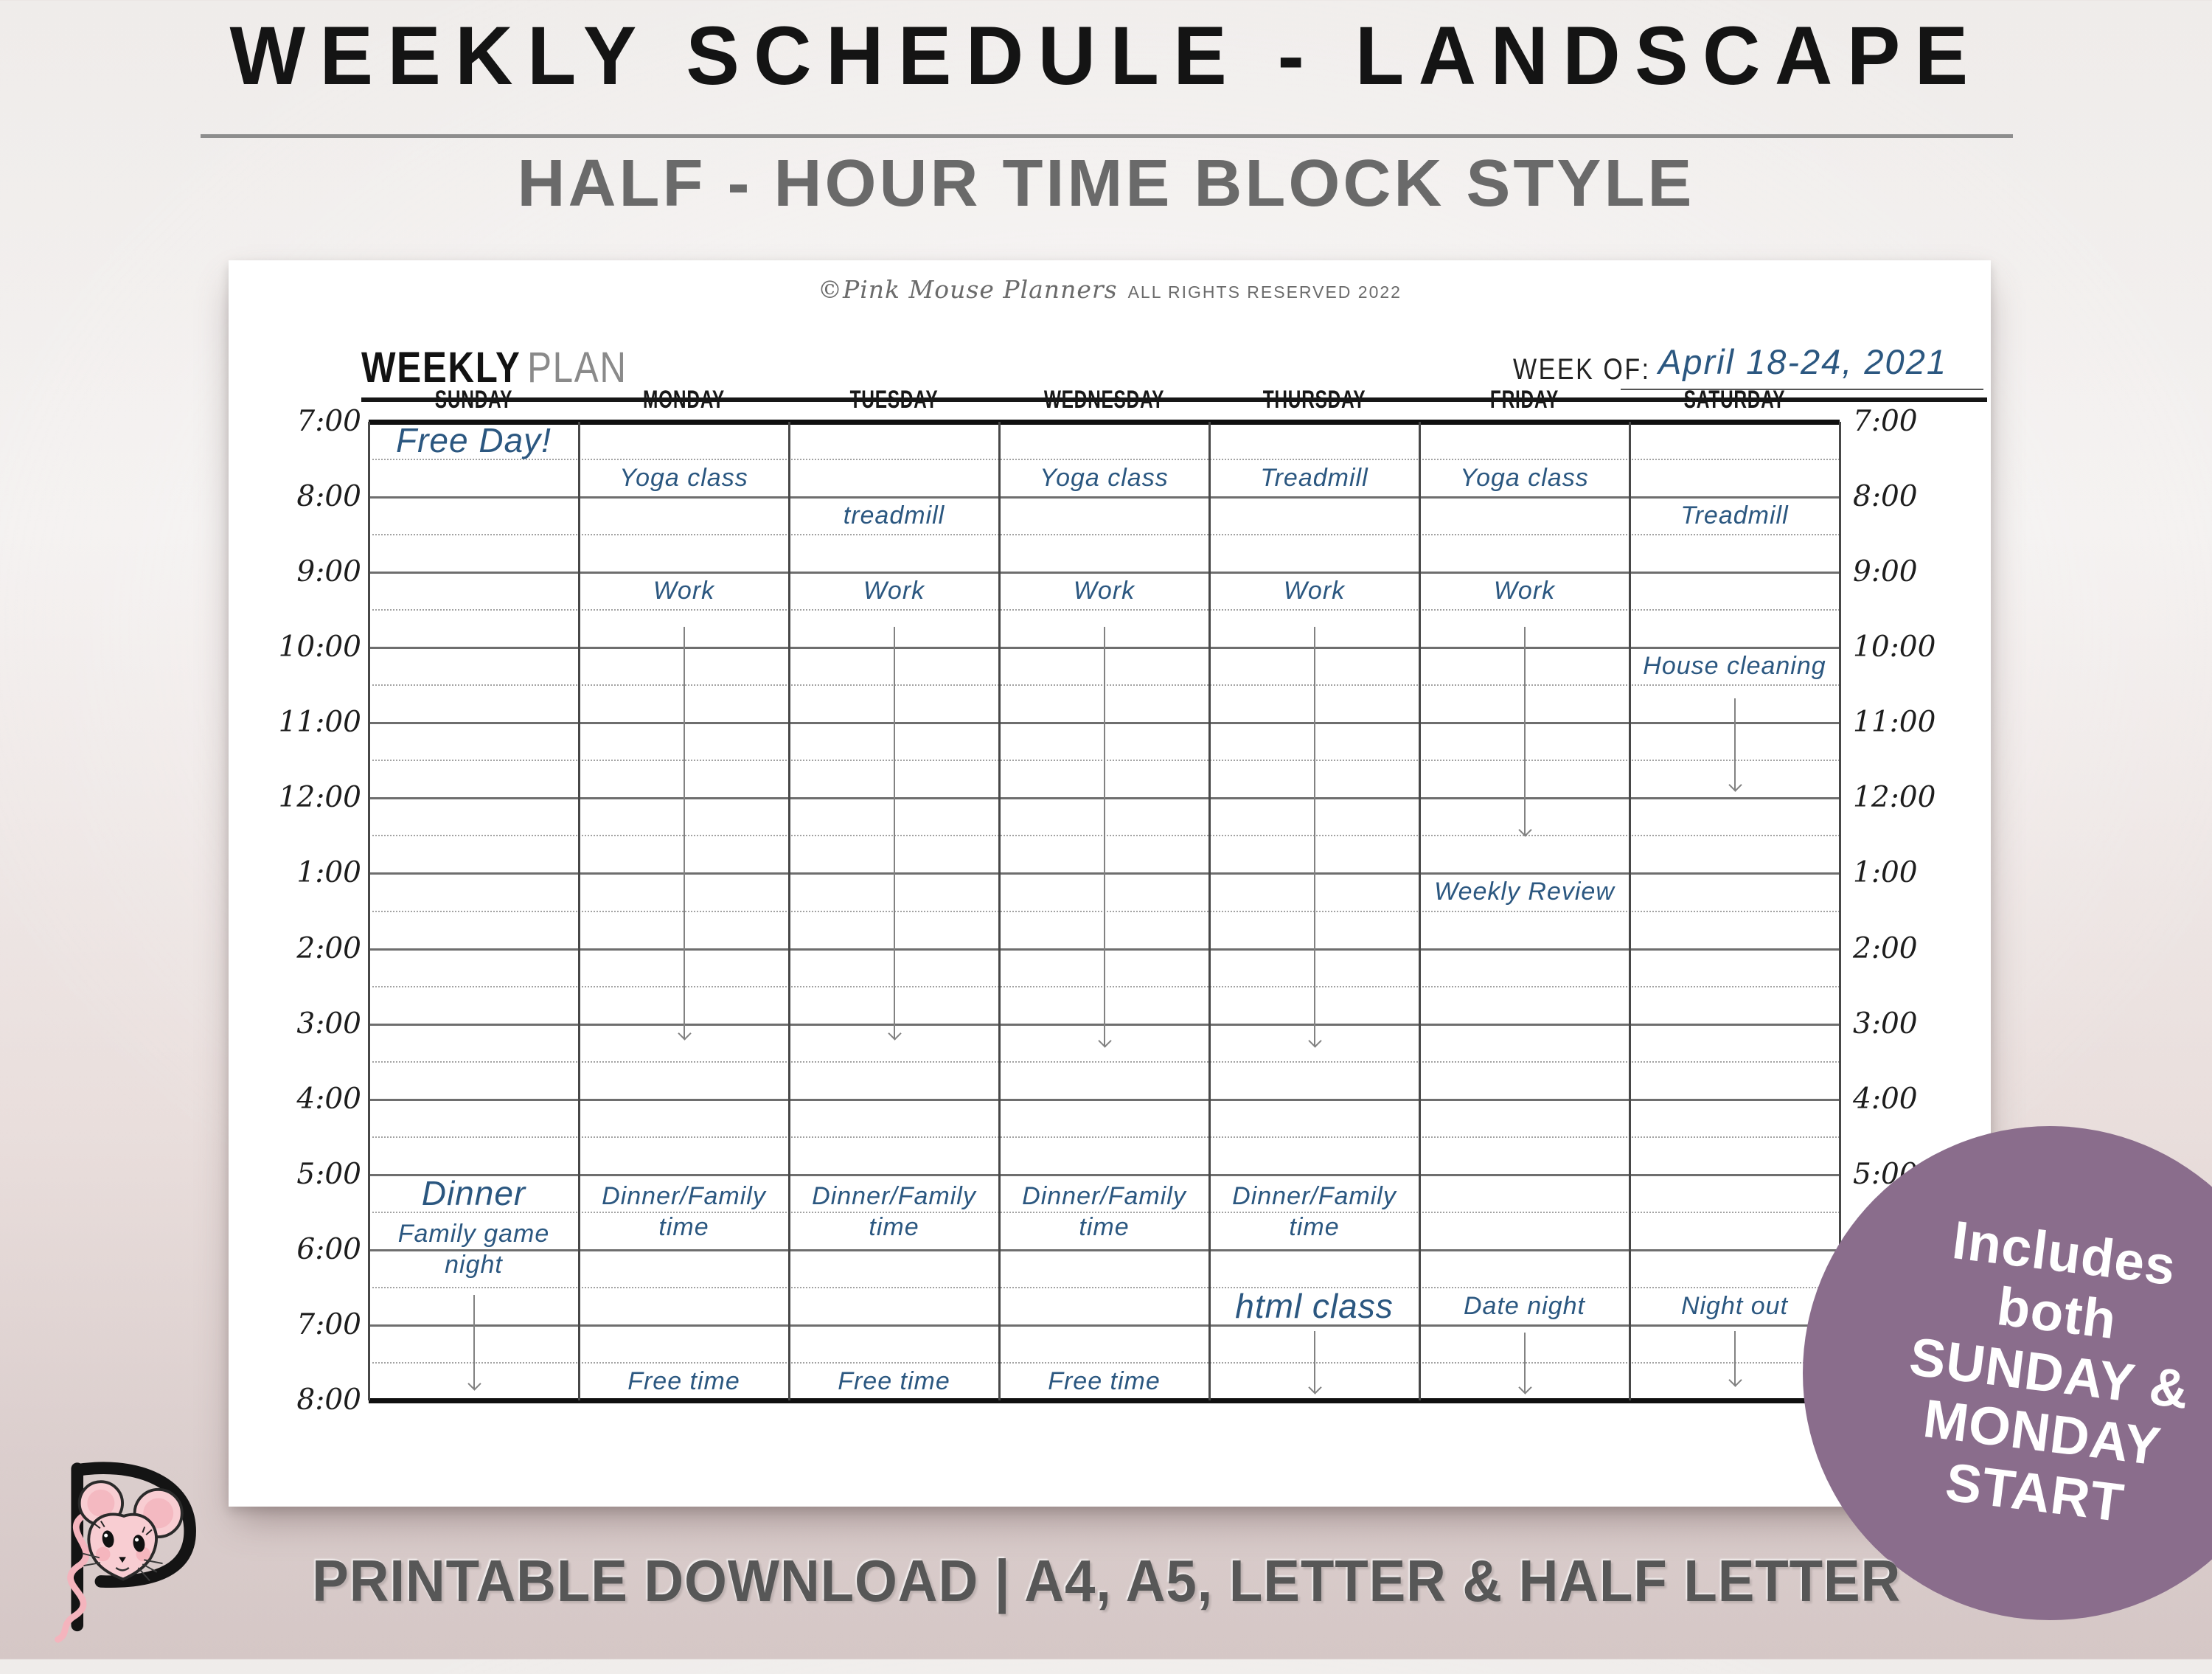  Describe the element at coordinates (1802, 389) in the screenshot. I see `week-of-underline` at that location.